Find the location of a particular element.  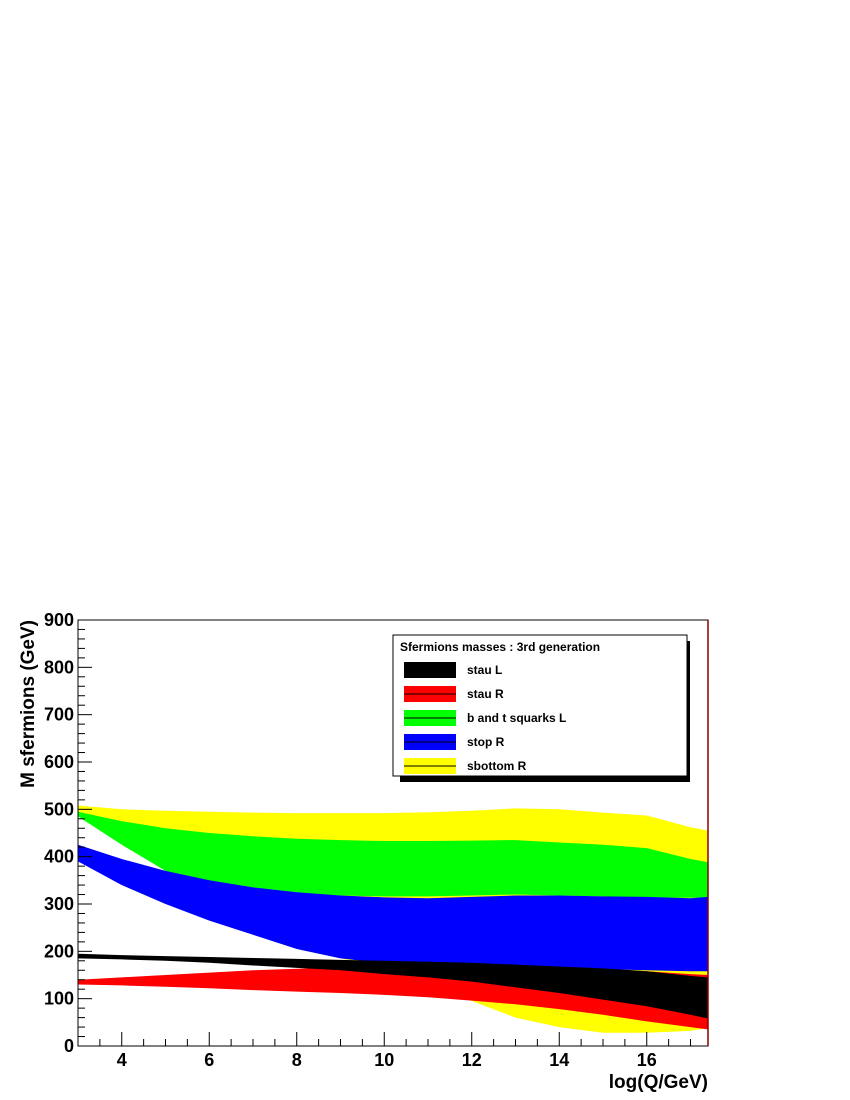

x-axis-ticks: 4 6 8 10 12 14 16 is located at coordinates (384, 1051).